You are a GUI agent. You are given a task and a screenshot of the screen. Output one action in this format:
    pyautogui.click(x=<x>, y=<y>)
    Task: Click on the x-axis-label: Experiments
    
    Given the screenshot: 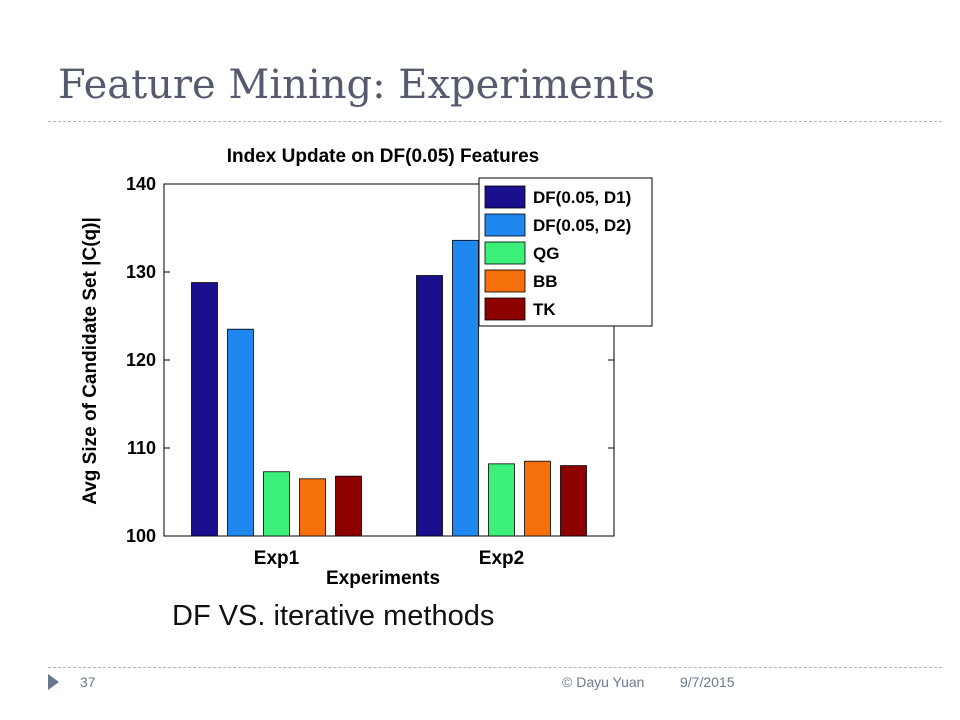 What is the action you would take?
    pyautogui.click(x=383, y=578)
    